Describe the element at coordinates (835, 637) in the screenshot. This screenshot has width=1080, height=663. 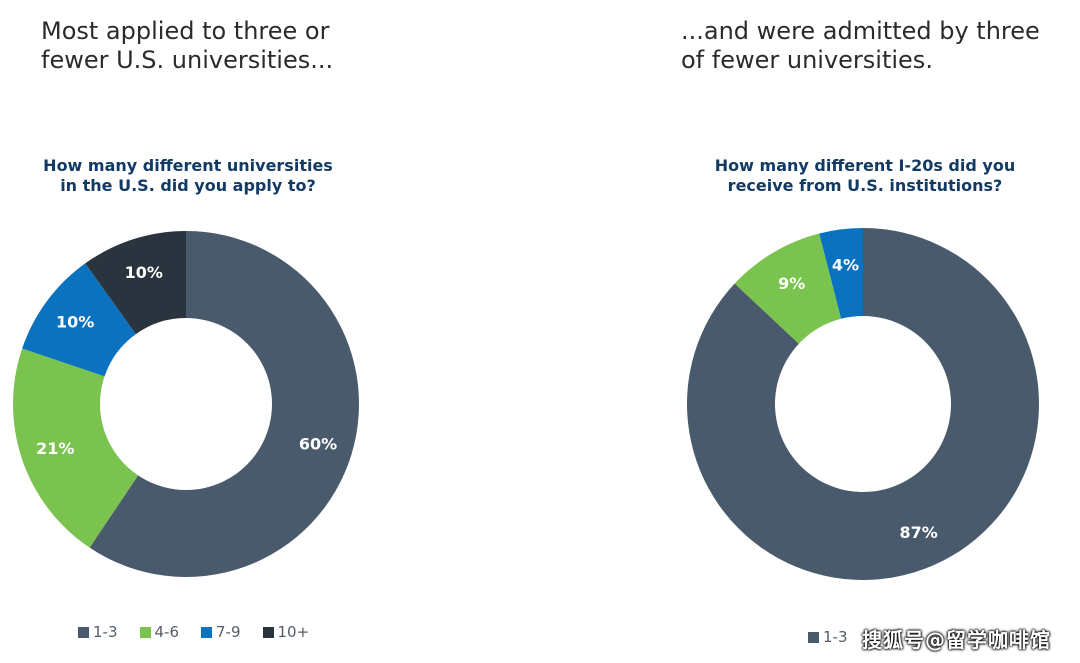
I see `right-legend-label-1-3: 1-3` at that location.